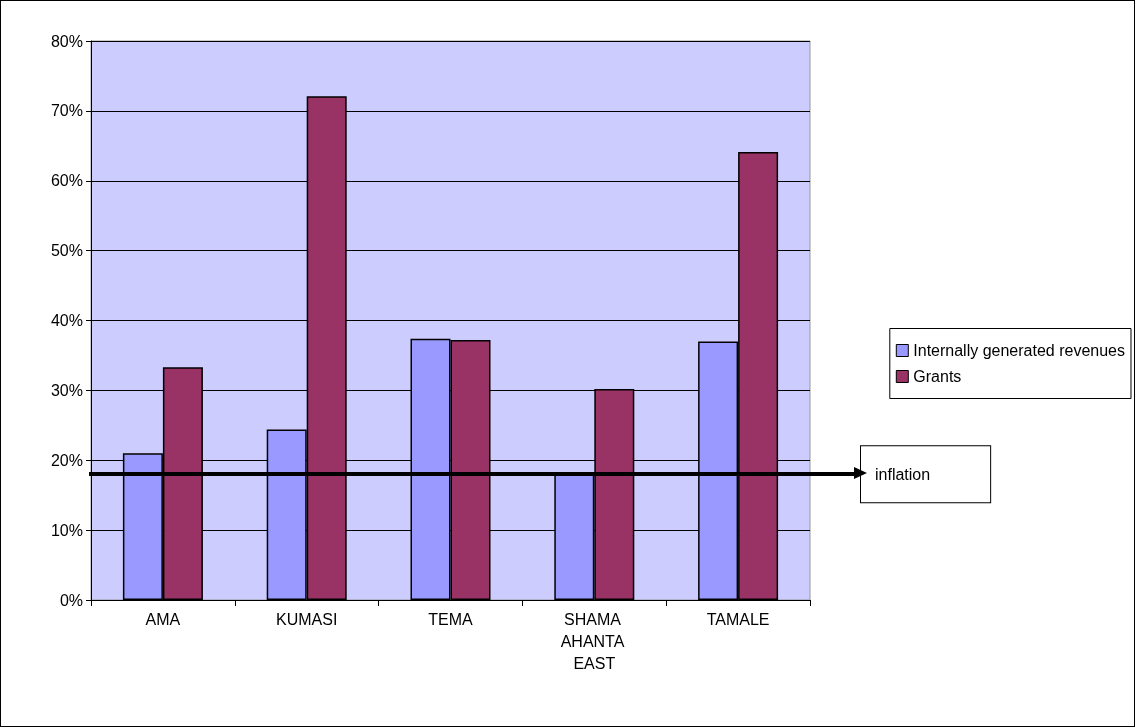 The width and height of the screenshot is (1135, 727). Describe the element at coordinates (66, 251) in the screenshot. I see `y-tick-label: 50%` at that location.